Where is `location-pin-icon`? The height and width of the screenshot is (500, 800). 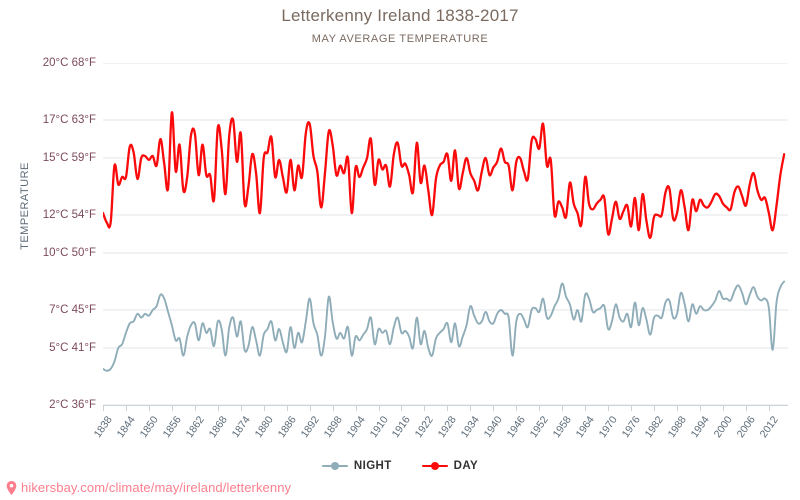
location-pin-icon is located at coordinates (11, 487).